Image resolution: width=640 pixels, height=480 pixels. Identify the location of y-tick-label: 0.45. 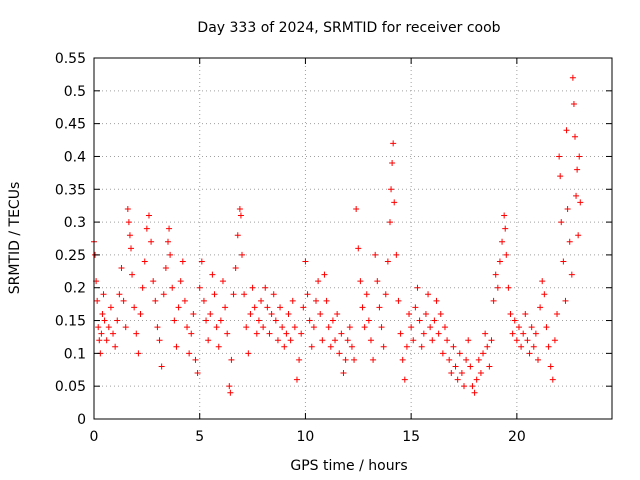
(70, 125).